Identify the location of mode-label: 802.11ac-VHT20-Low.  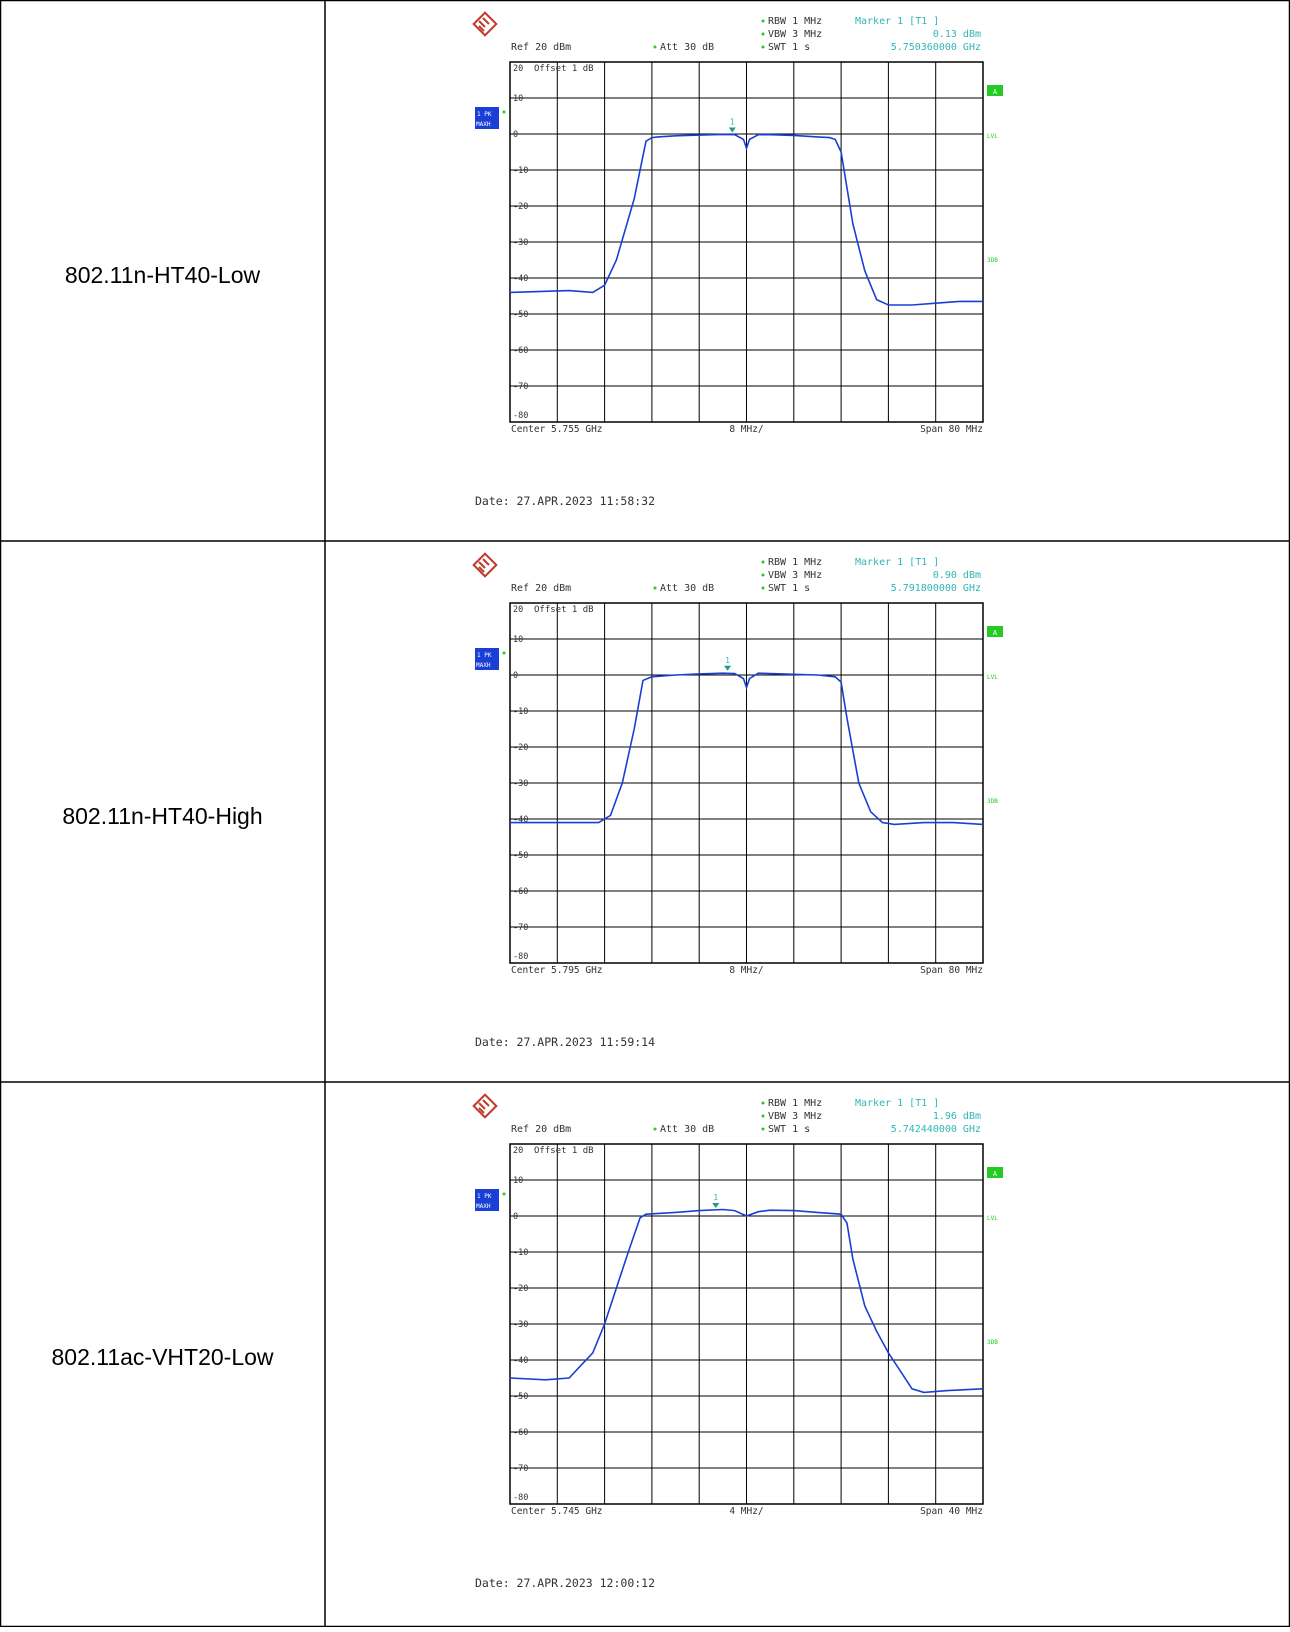
(162, 1357).